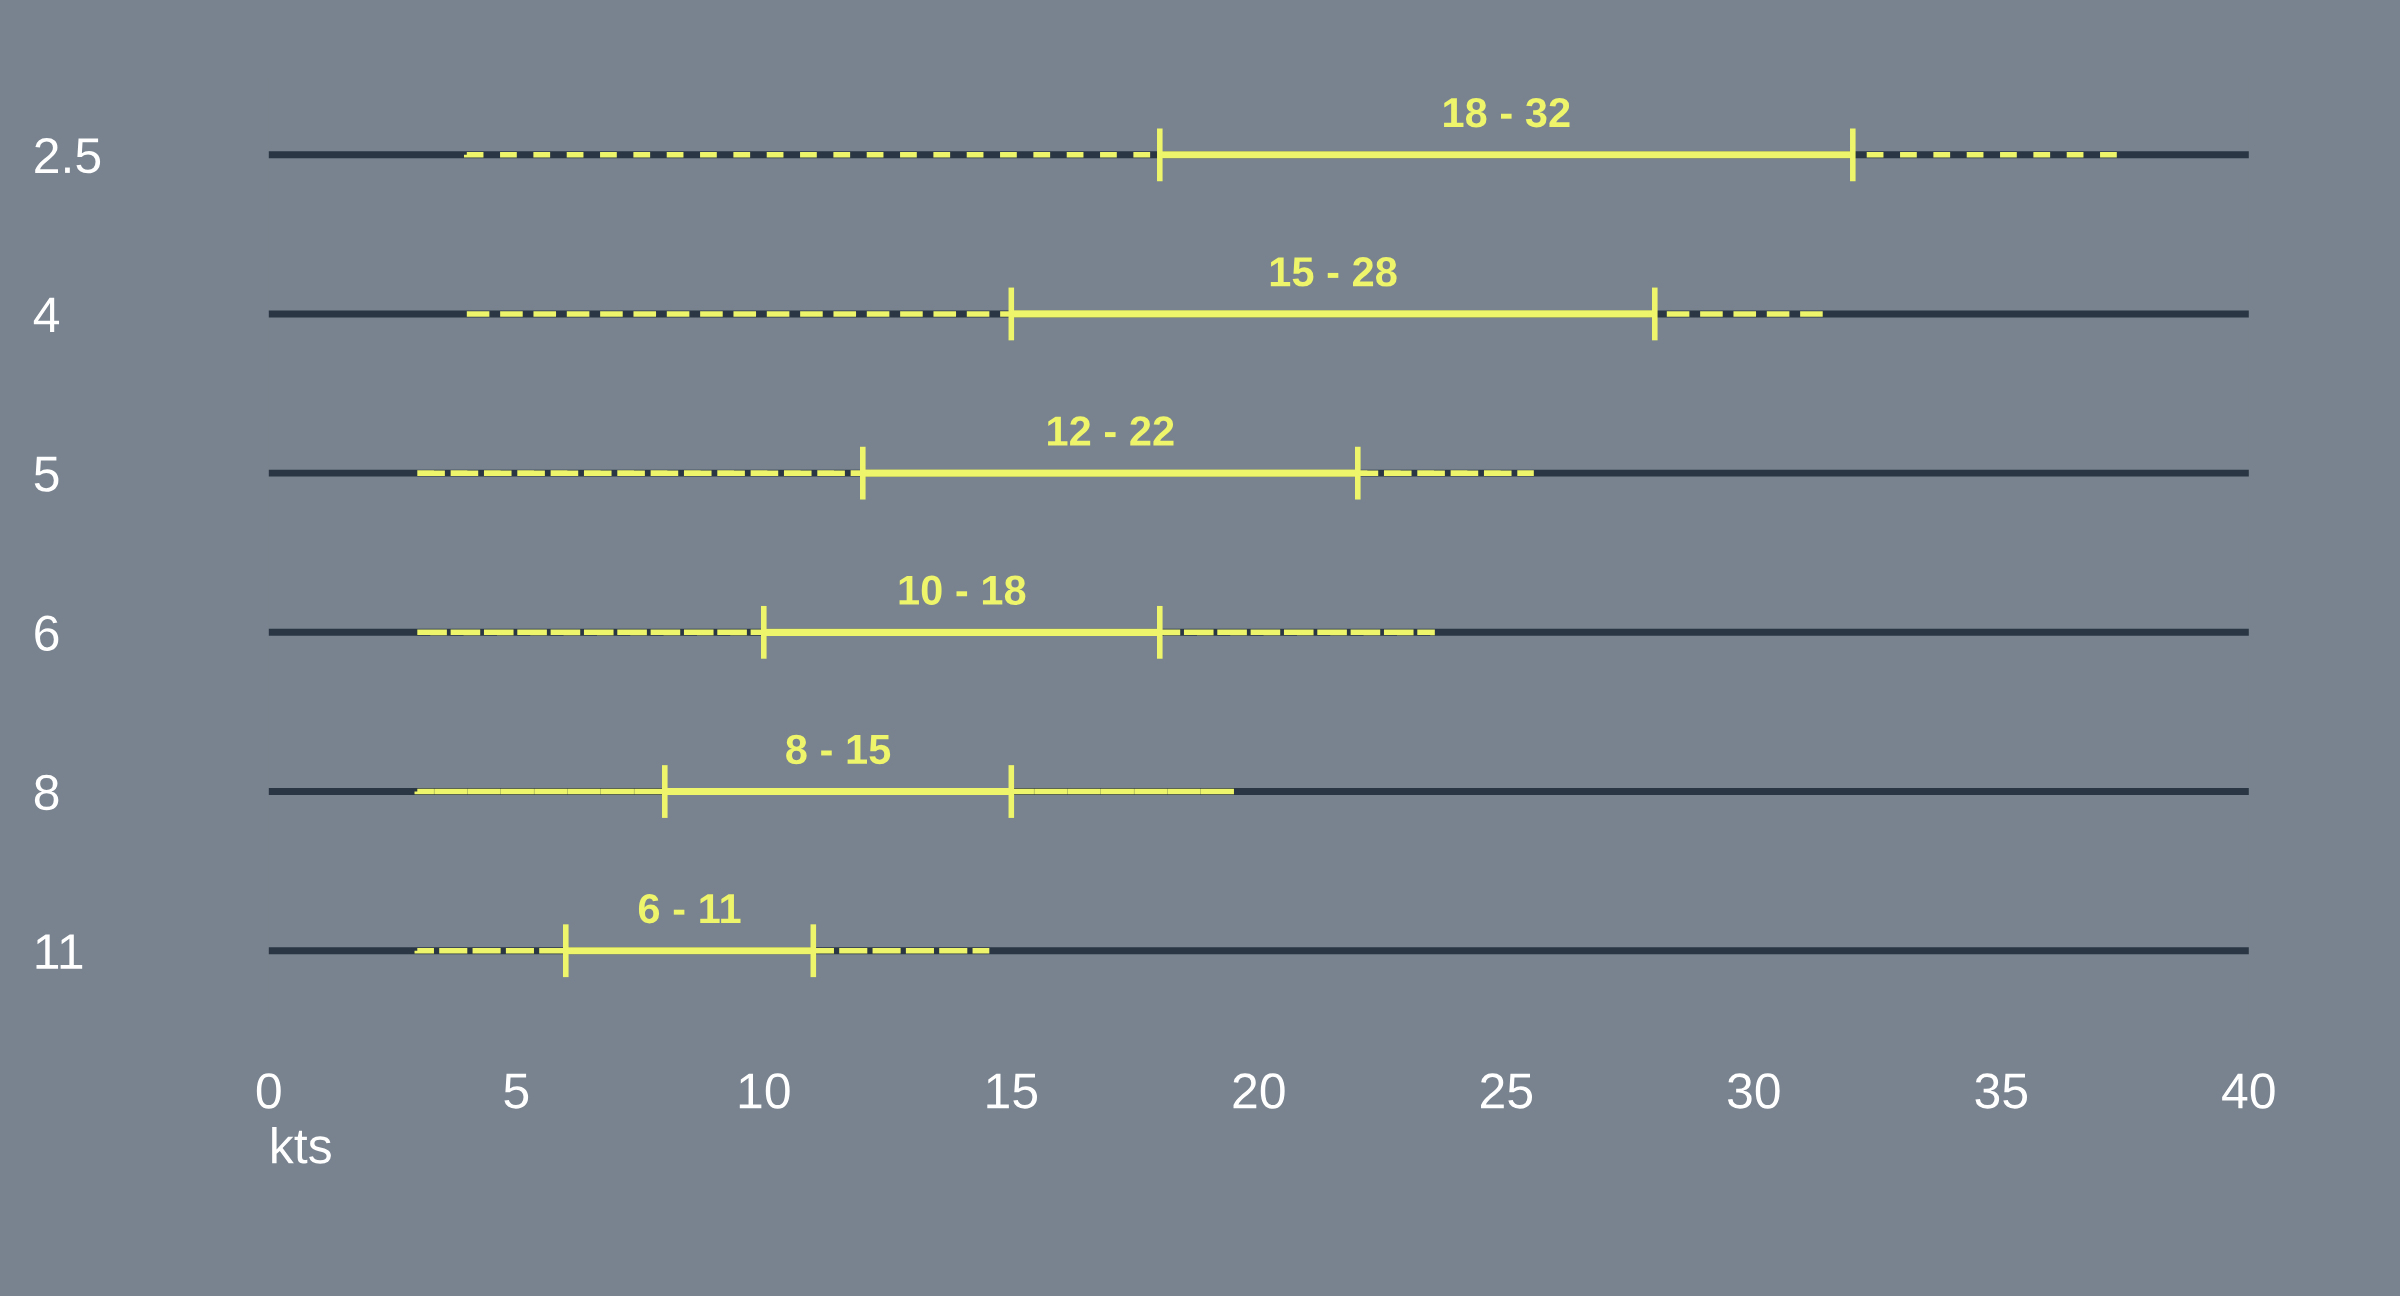  I want to click on y-tick-label: 5, so click(46, 474).